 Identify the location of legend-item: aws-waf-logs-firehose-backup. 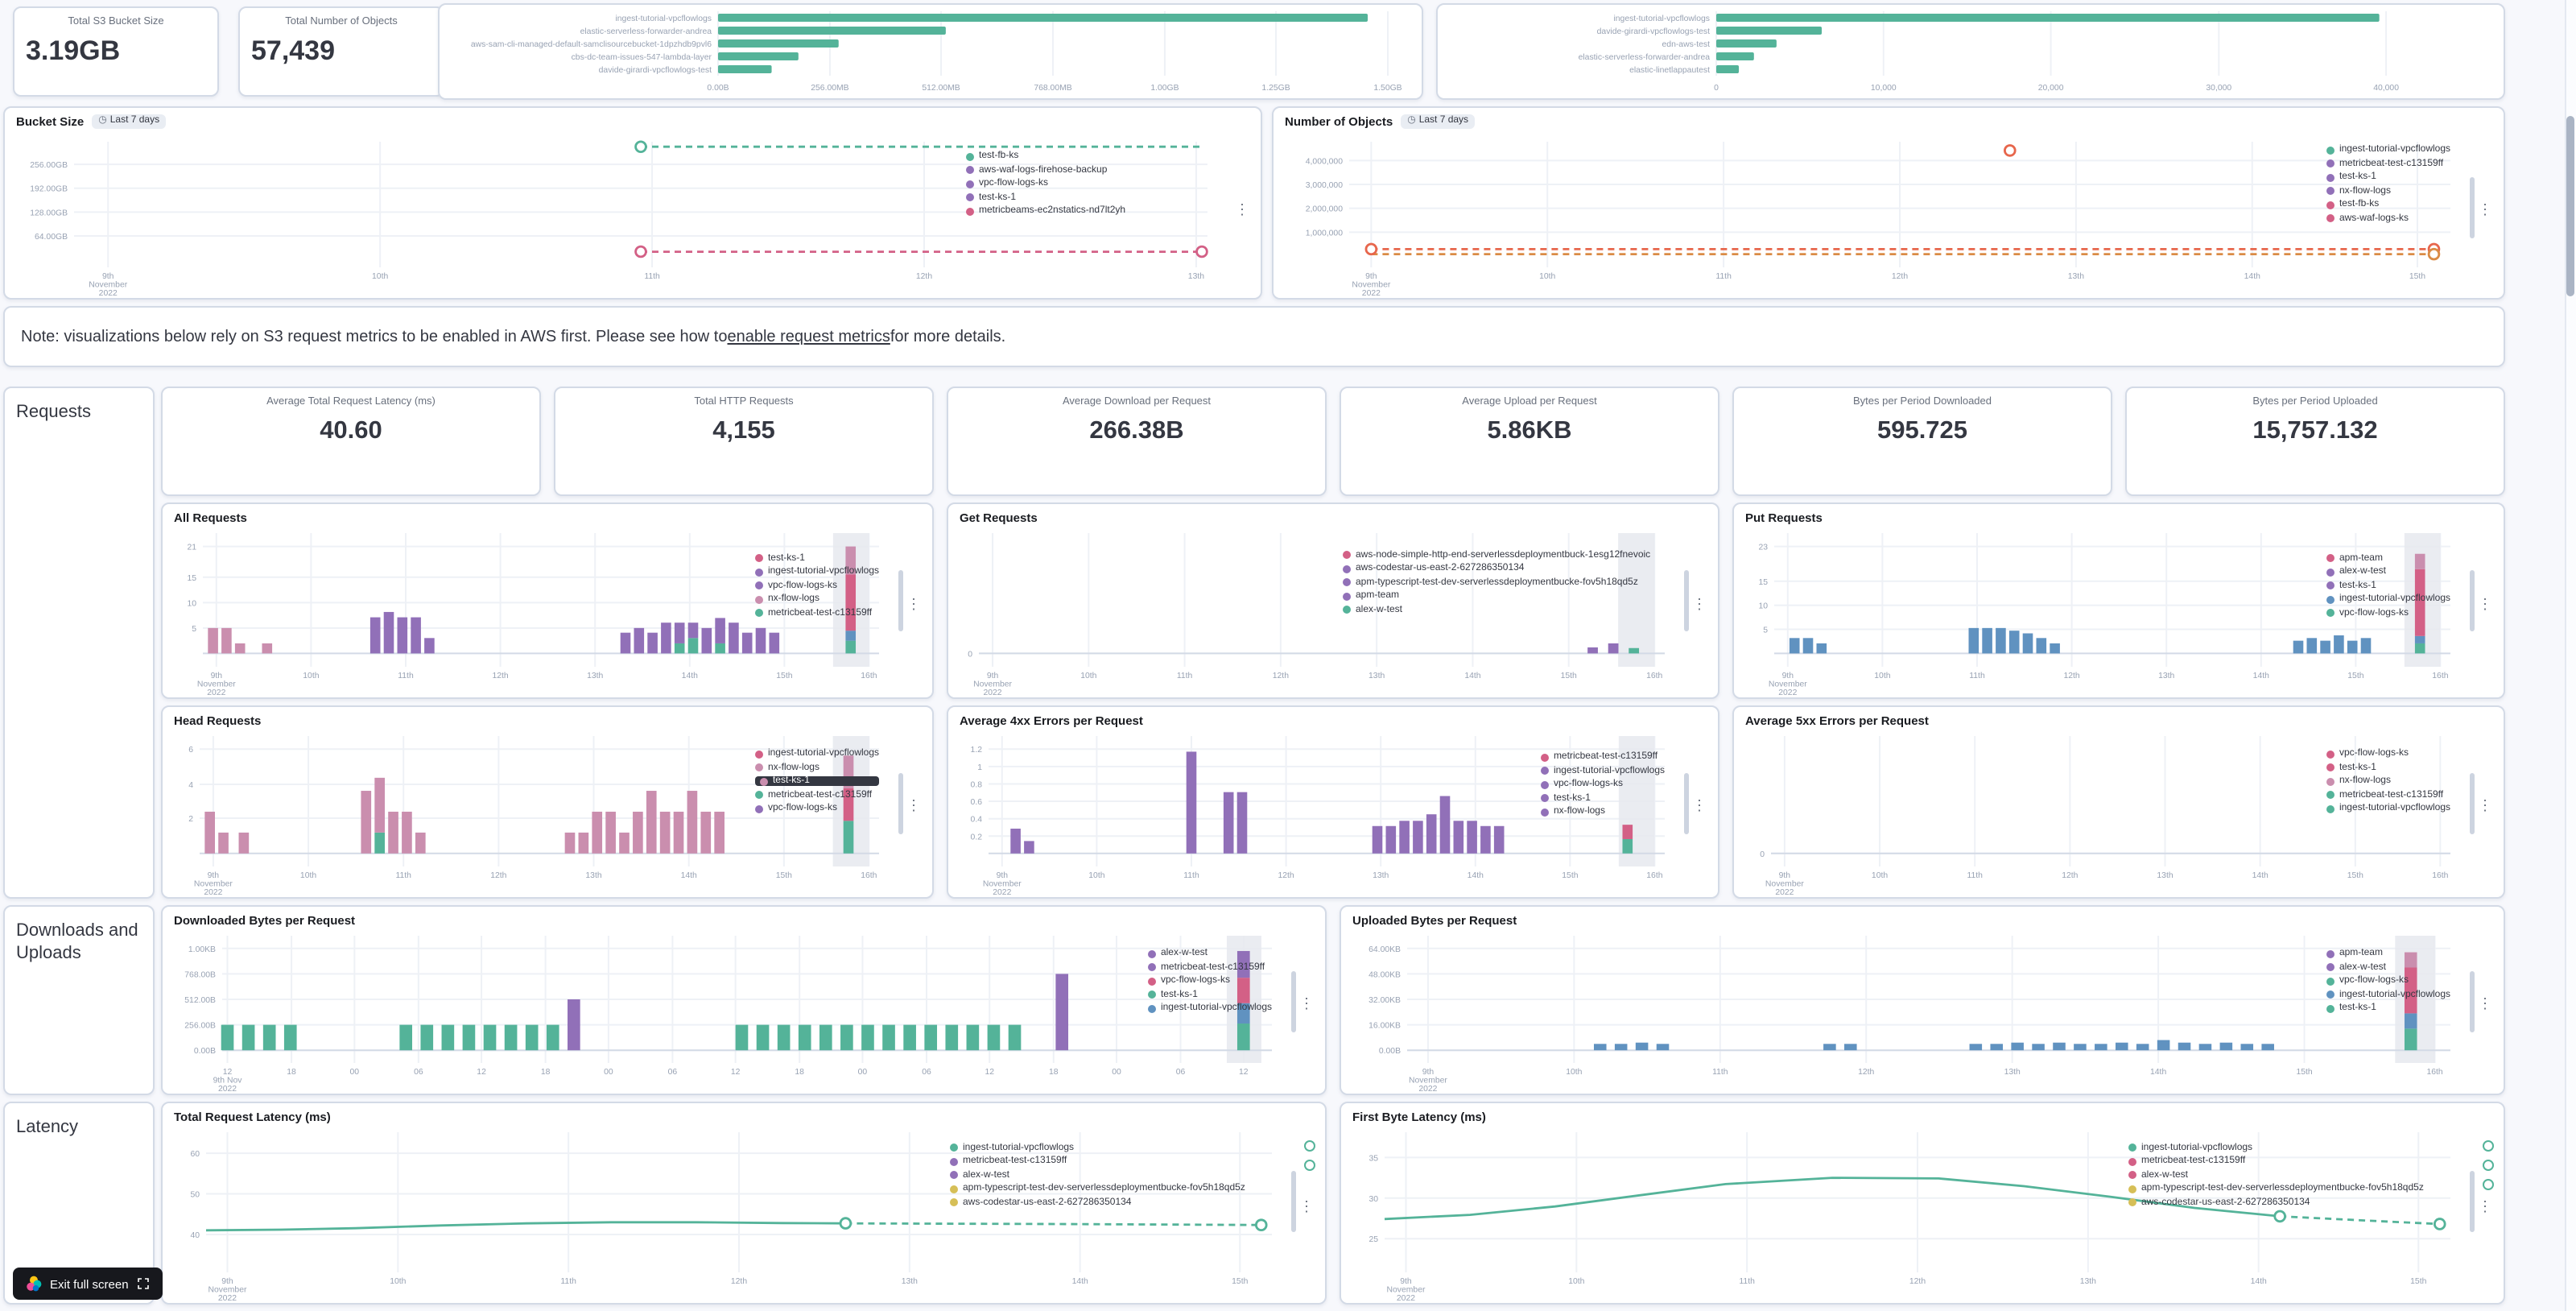
(1087, 170).